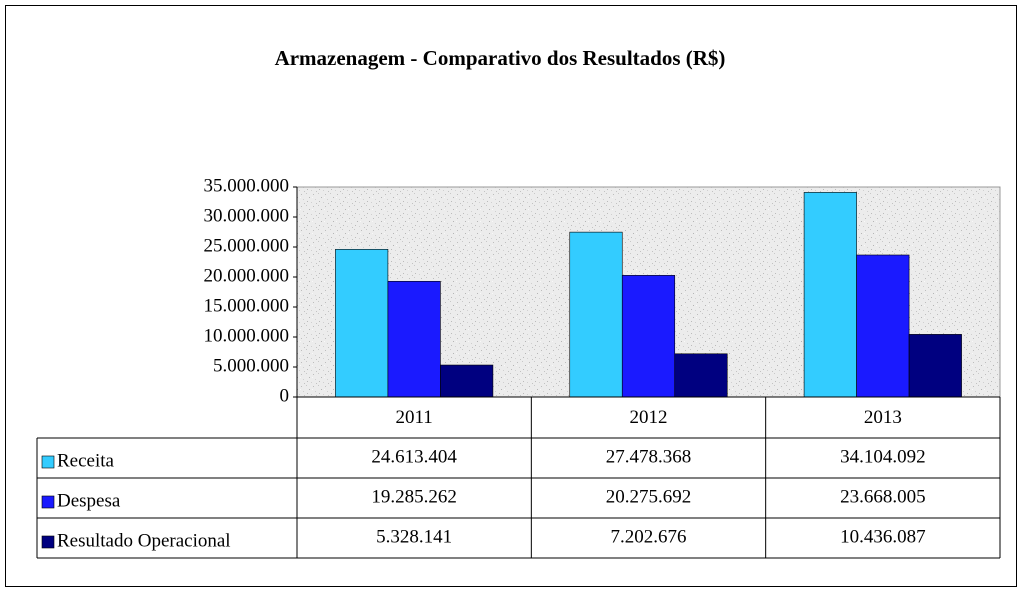 This screenshot has width=1023, height=592. Describe the element at coordinates (247, 185) in the screenshot. I see `y-tick-label: 35.000.000` at that location.